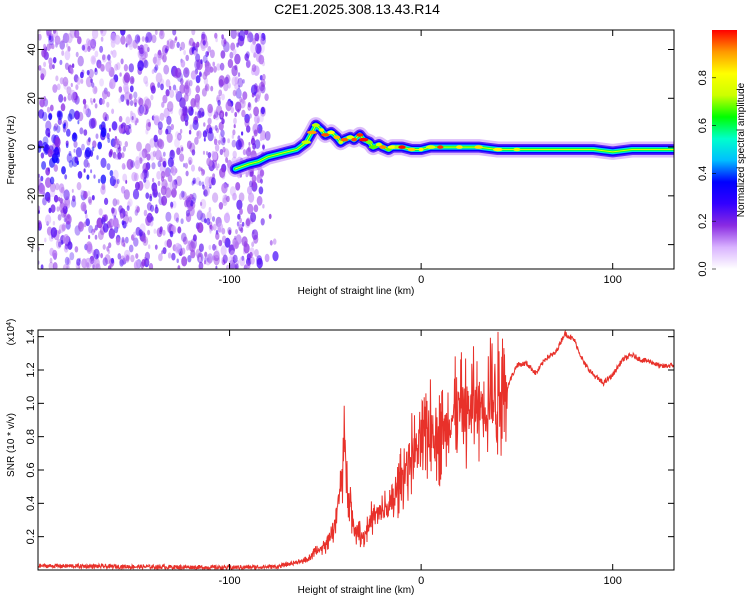  What do you see at coordinates (356, 590) in the screenshot?
I see `snr-xlabel: Height of straight line (km)` at bounding box center [356, 590].